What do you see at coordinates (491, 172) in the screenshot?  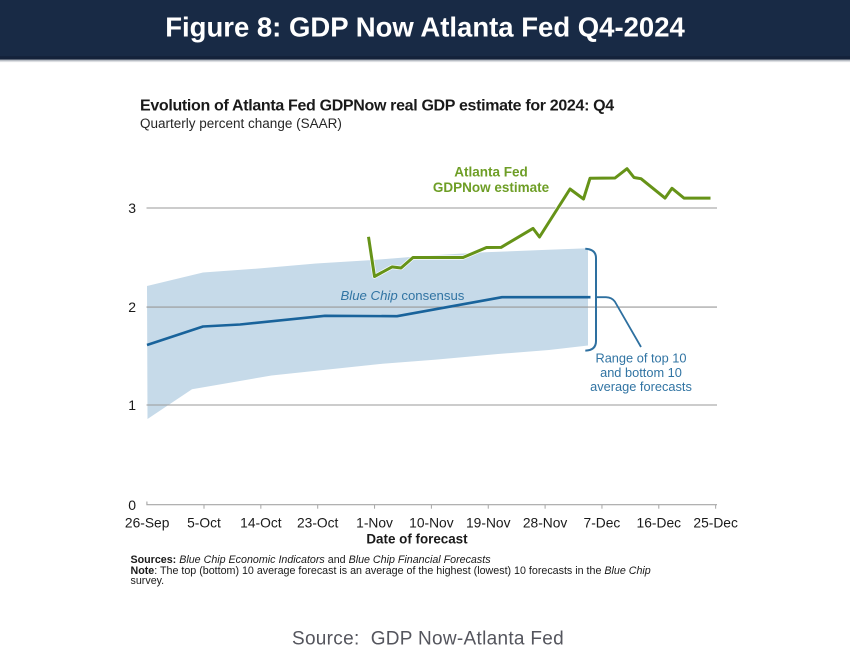 I see `svg-text: Atlanta Fed` at bounding box center [491, 172].